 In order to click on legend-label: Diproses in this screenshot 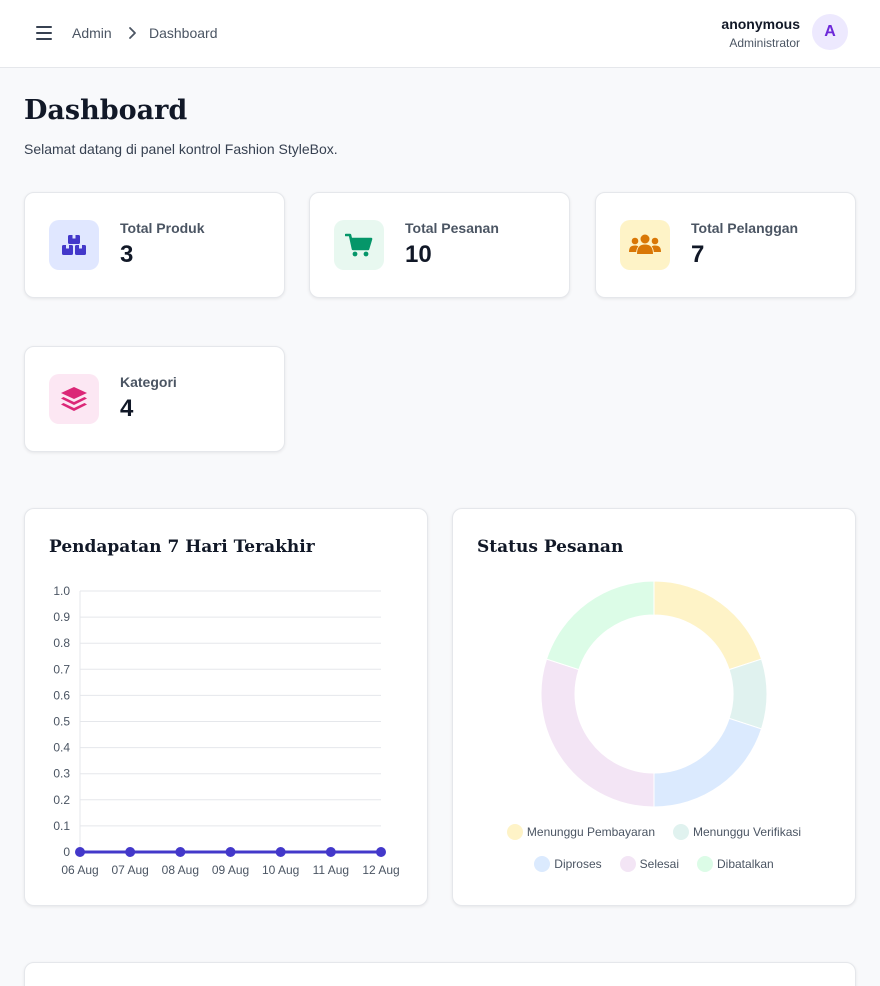, I will do `click(578, 864)`.